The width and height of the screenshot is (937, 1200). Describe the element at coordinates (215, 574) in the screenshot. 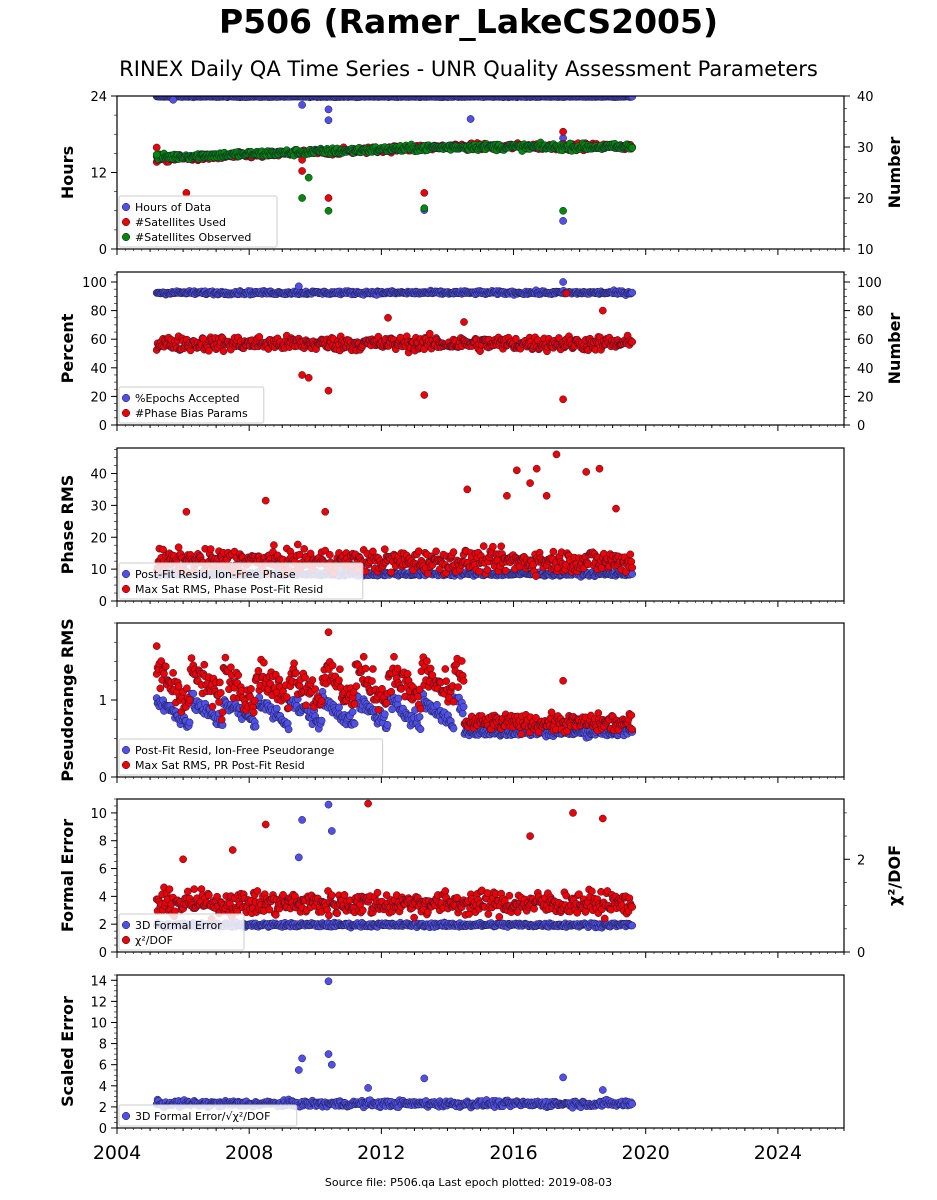

I see `legend-label: Post-Fit Resid, Ion-Free Phase` at that location.